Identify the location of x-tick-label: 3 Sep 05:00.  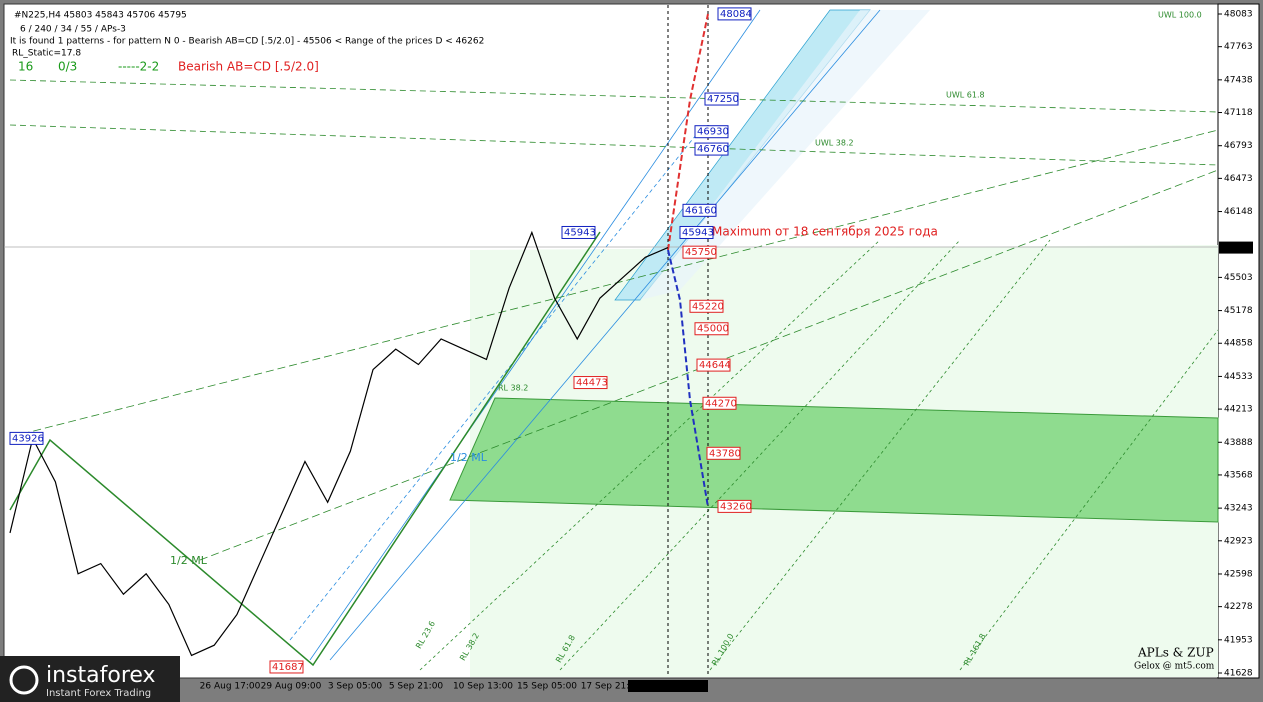
(355, 687).